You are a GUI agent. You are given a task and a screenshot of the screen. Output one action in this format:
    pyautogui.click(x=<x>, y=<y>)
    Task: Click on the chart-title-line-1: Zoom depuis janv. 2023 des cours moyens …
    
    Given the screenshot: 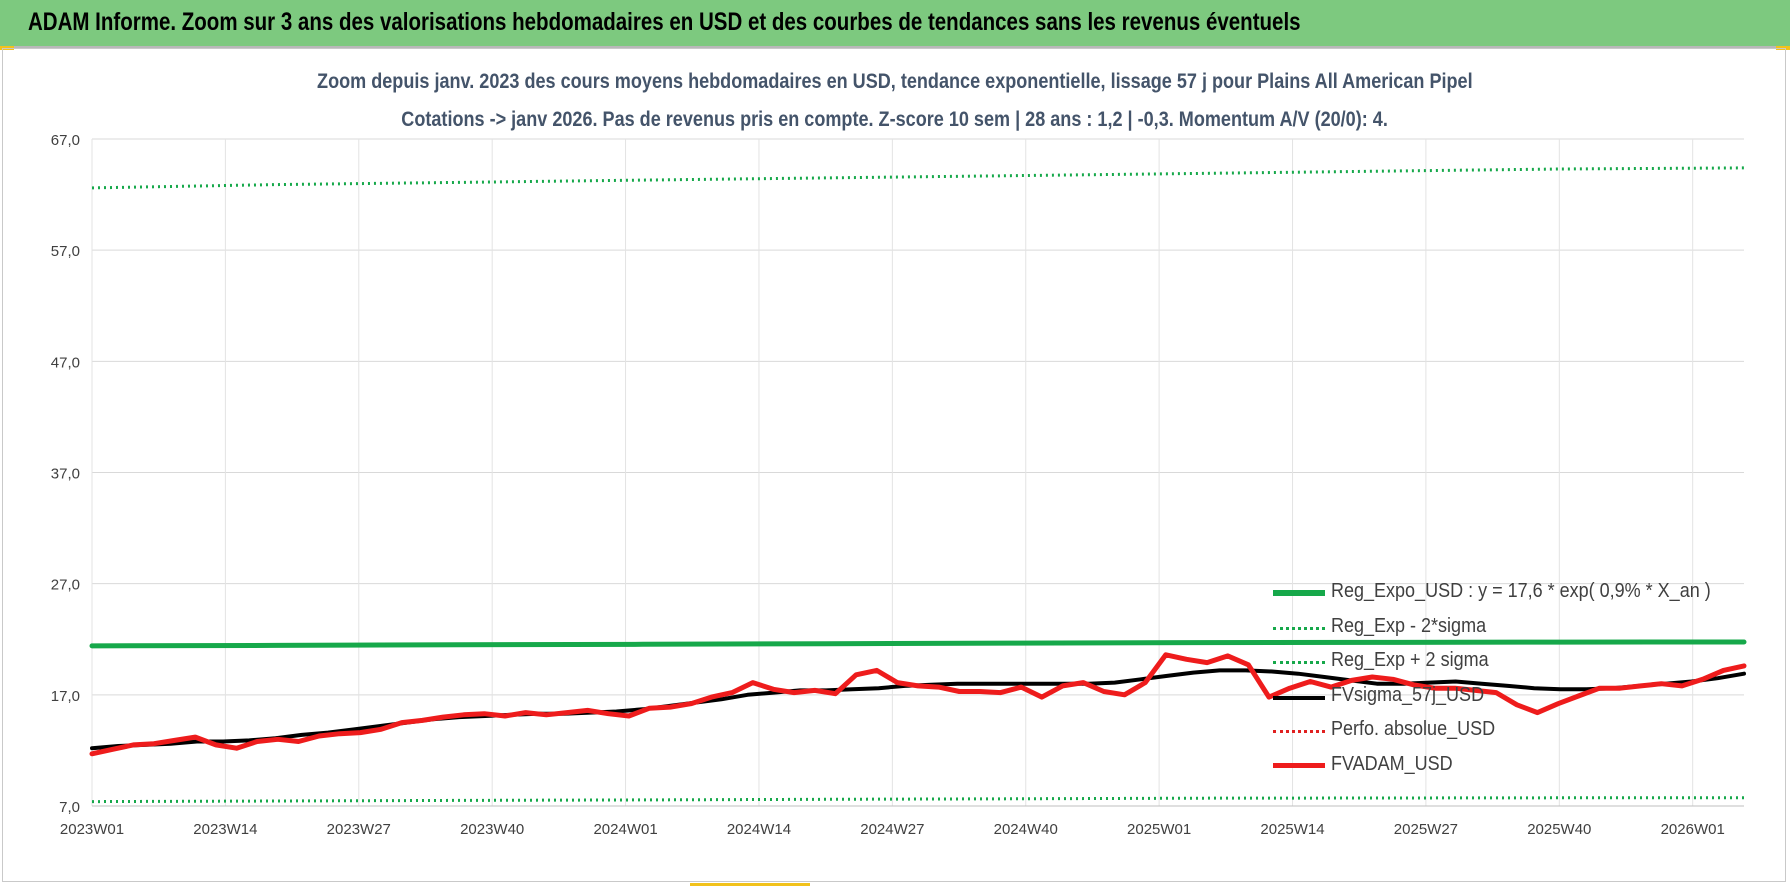 What is the action you would take?
    pyautogui.click(x=895, y=82)
    